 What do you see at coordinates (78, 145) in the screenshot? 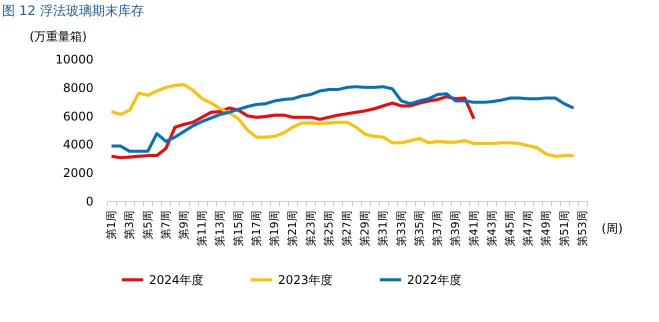
I see `y-tick-label: 4000` at bounding box center [78, 145].